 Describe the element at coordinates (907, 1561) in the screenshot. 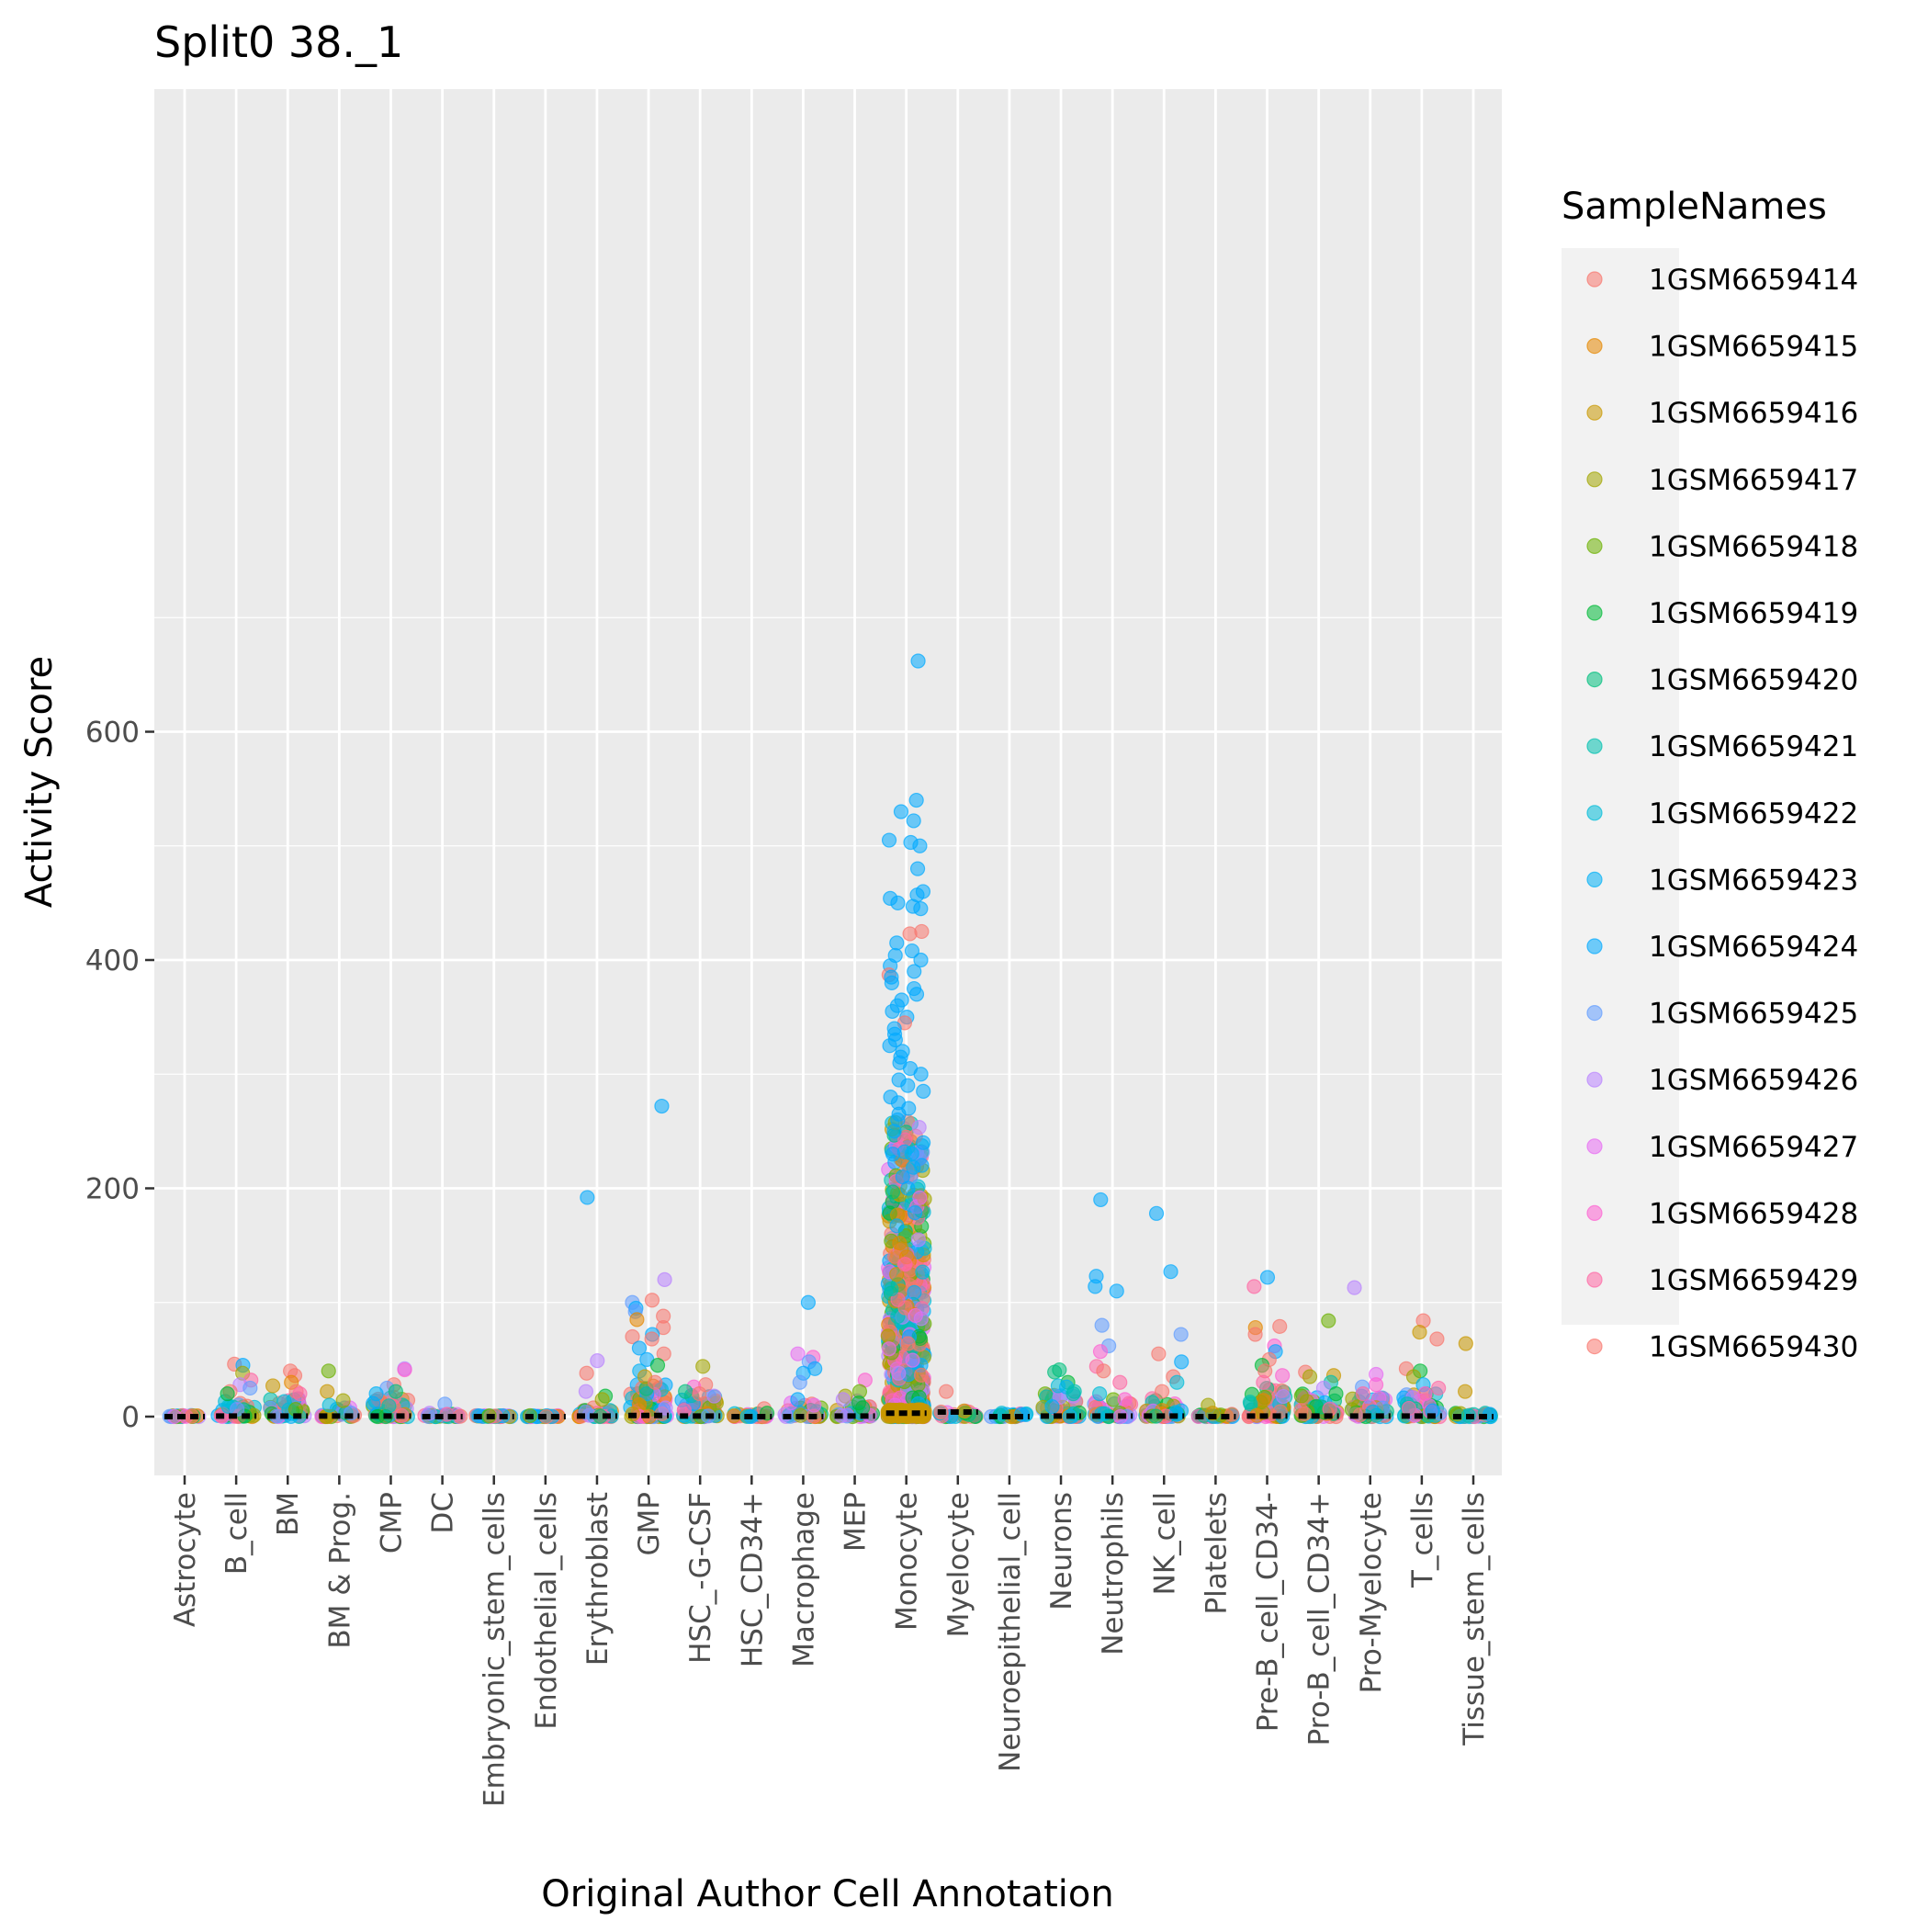

I see `x-tick-label: Monocyte` at that location.